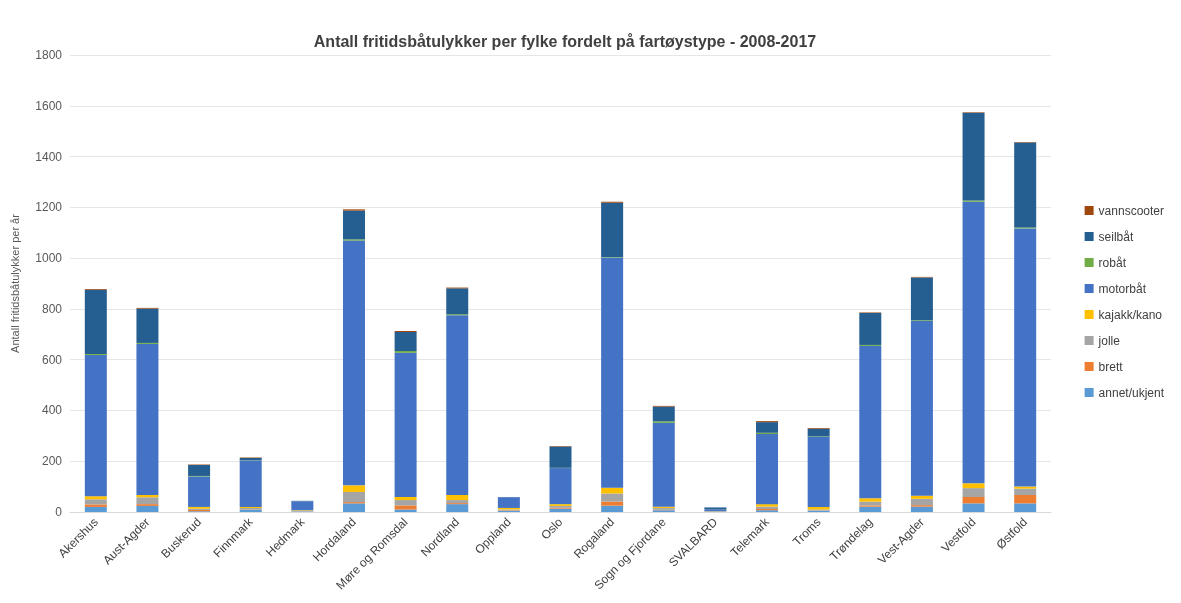 The image size is (1181, 603). I want to click on legend-label: kajakk/kano, so click(1130, 314).